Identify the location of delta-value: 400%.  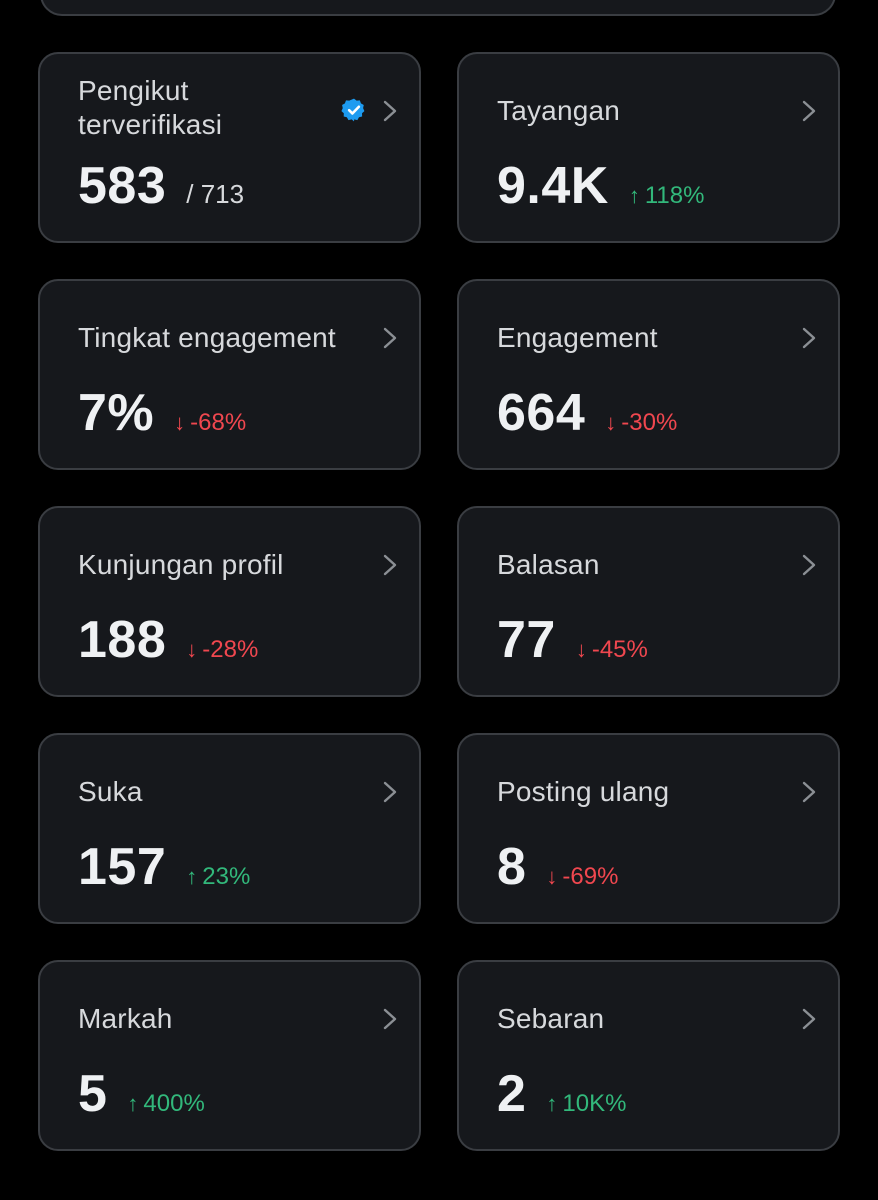
(174, 1103).